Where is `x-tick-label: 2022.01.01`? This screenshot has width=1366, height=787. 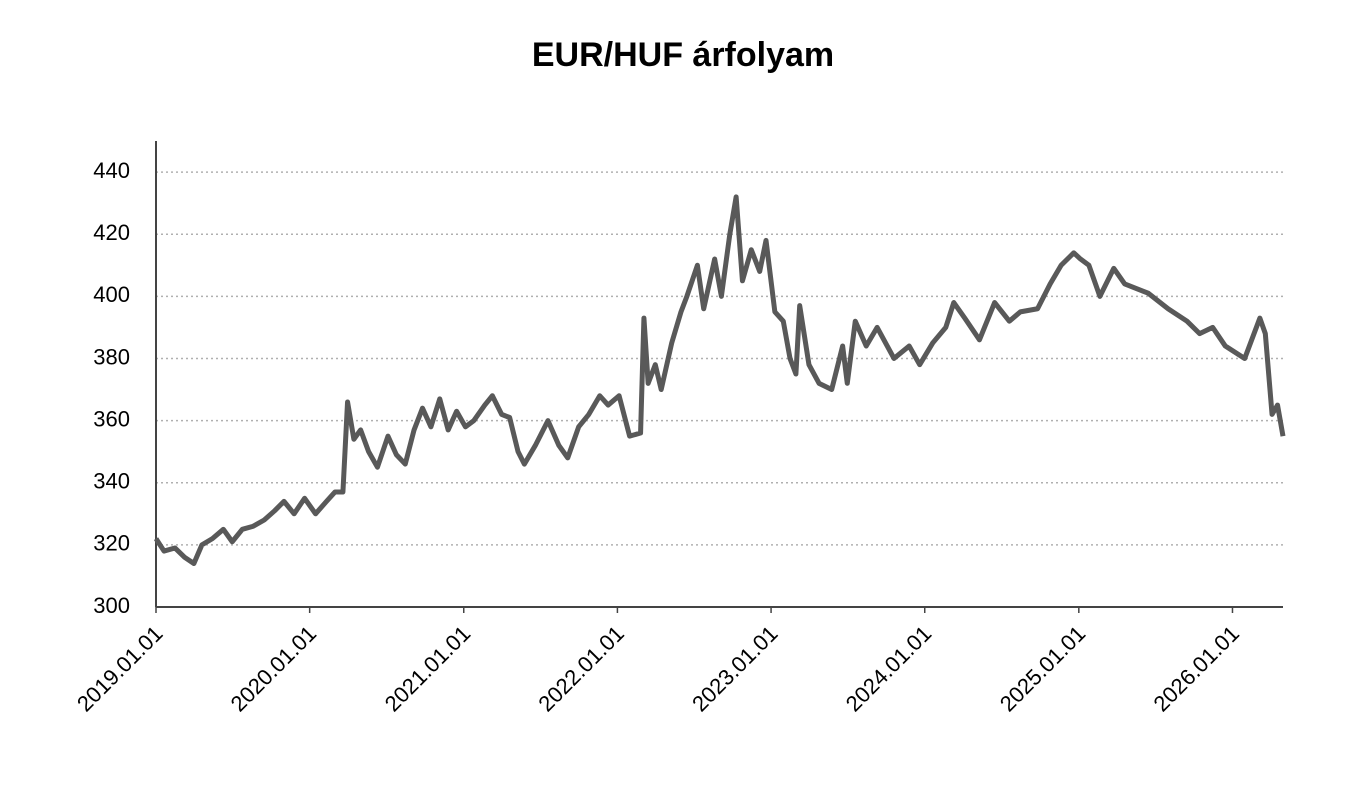
x-tick-label: 2022.01.01 is located at coordinates (581, 669).